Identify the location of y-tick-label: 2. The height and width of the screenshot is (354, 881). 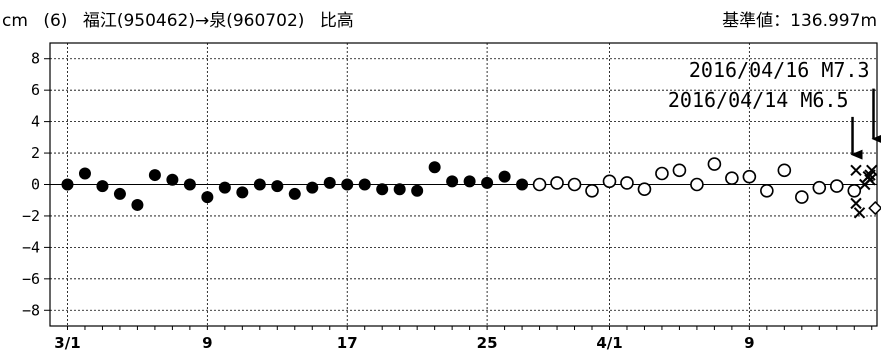
(35, 153).